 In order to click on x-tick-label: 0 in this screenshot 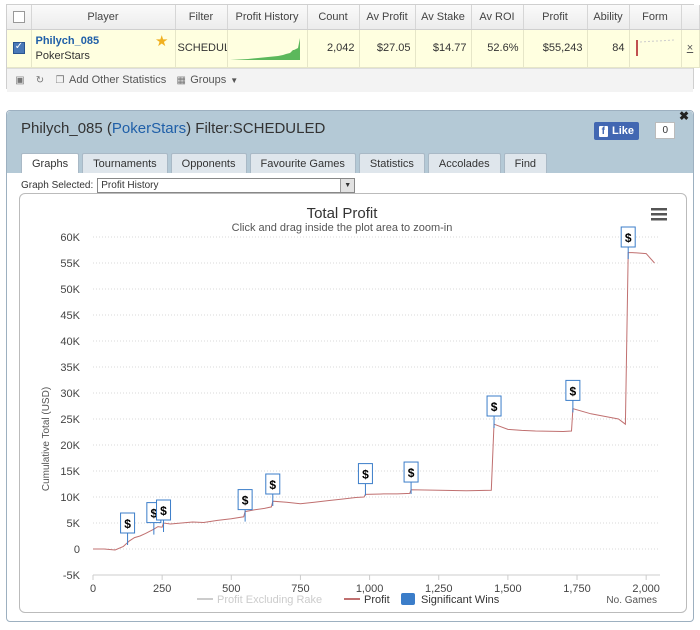, I will do `click(93, 589)`.